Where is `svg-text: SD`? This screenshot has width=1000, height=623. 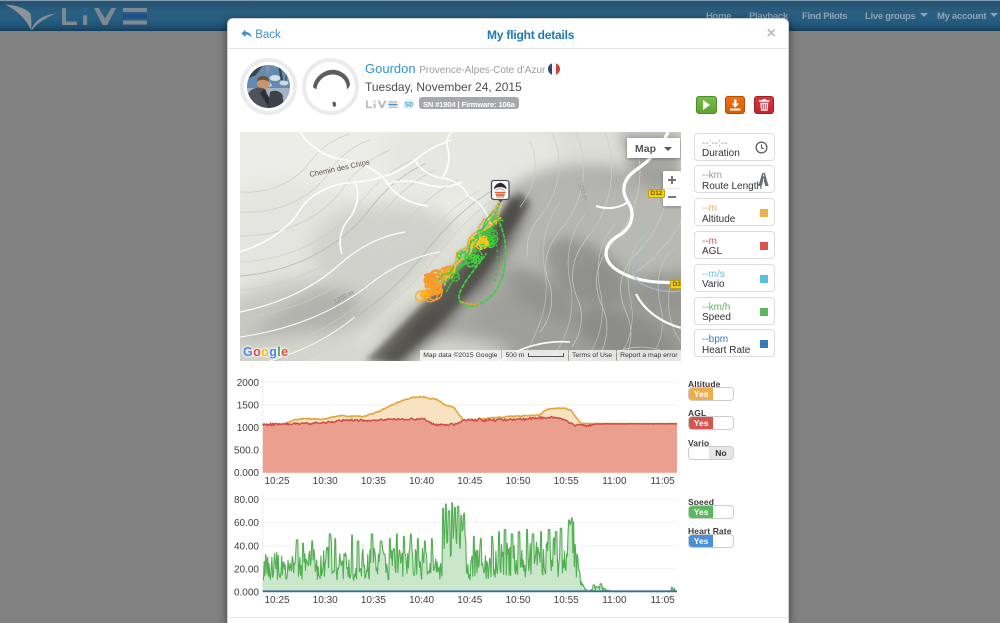 svg-text: SD is located at coordinates (409, 104).